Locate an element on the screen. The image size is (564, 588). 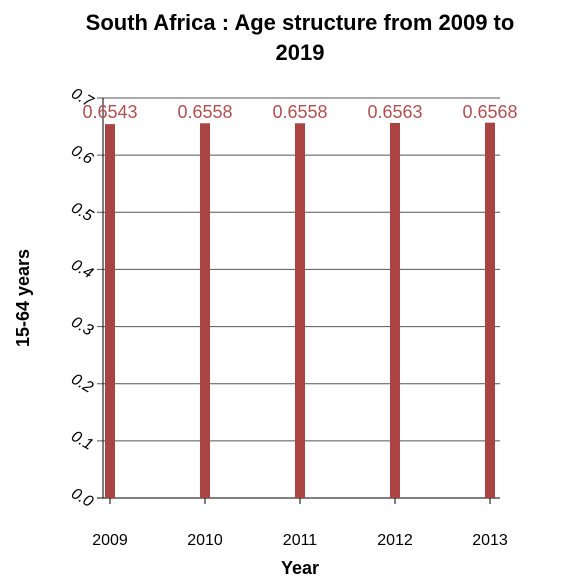
data-label: 0.6563 is located at coordinates (394, 112).